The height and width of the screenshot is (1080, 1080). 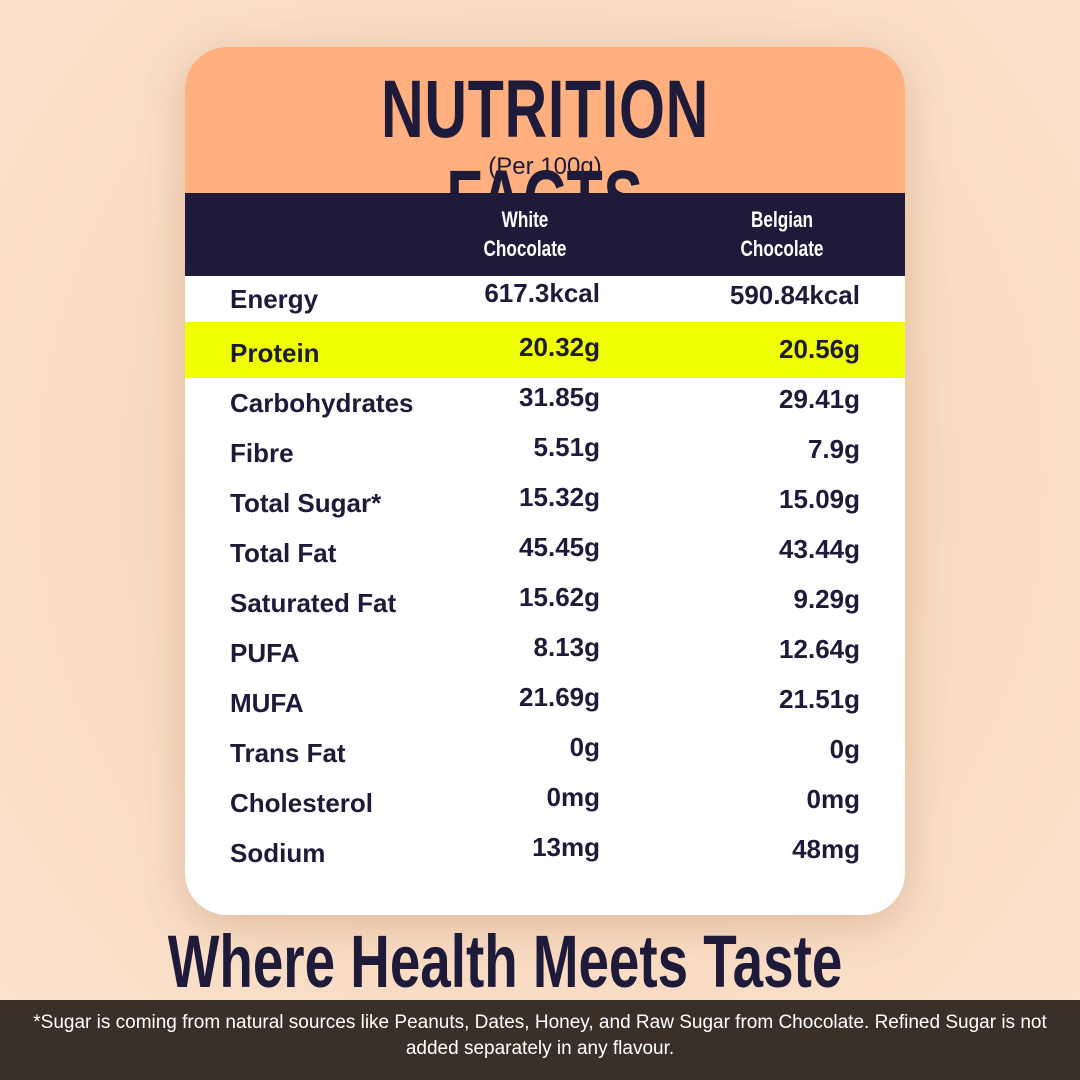 What do you see at coordinates (542, 293) in the screenshot?
I see `white-value: 617.3kcal` at bounding box center [542, 293].